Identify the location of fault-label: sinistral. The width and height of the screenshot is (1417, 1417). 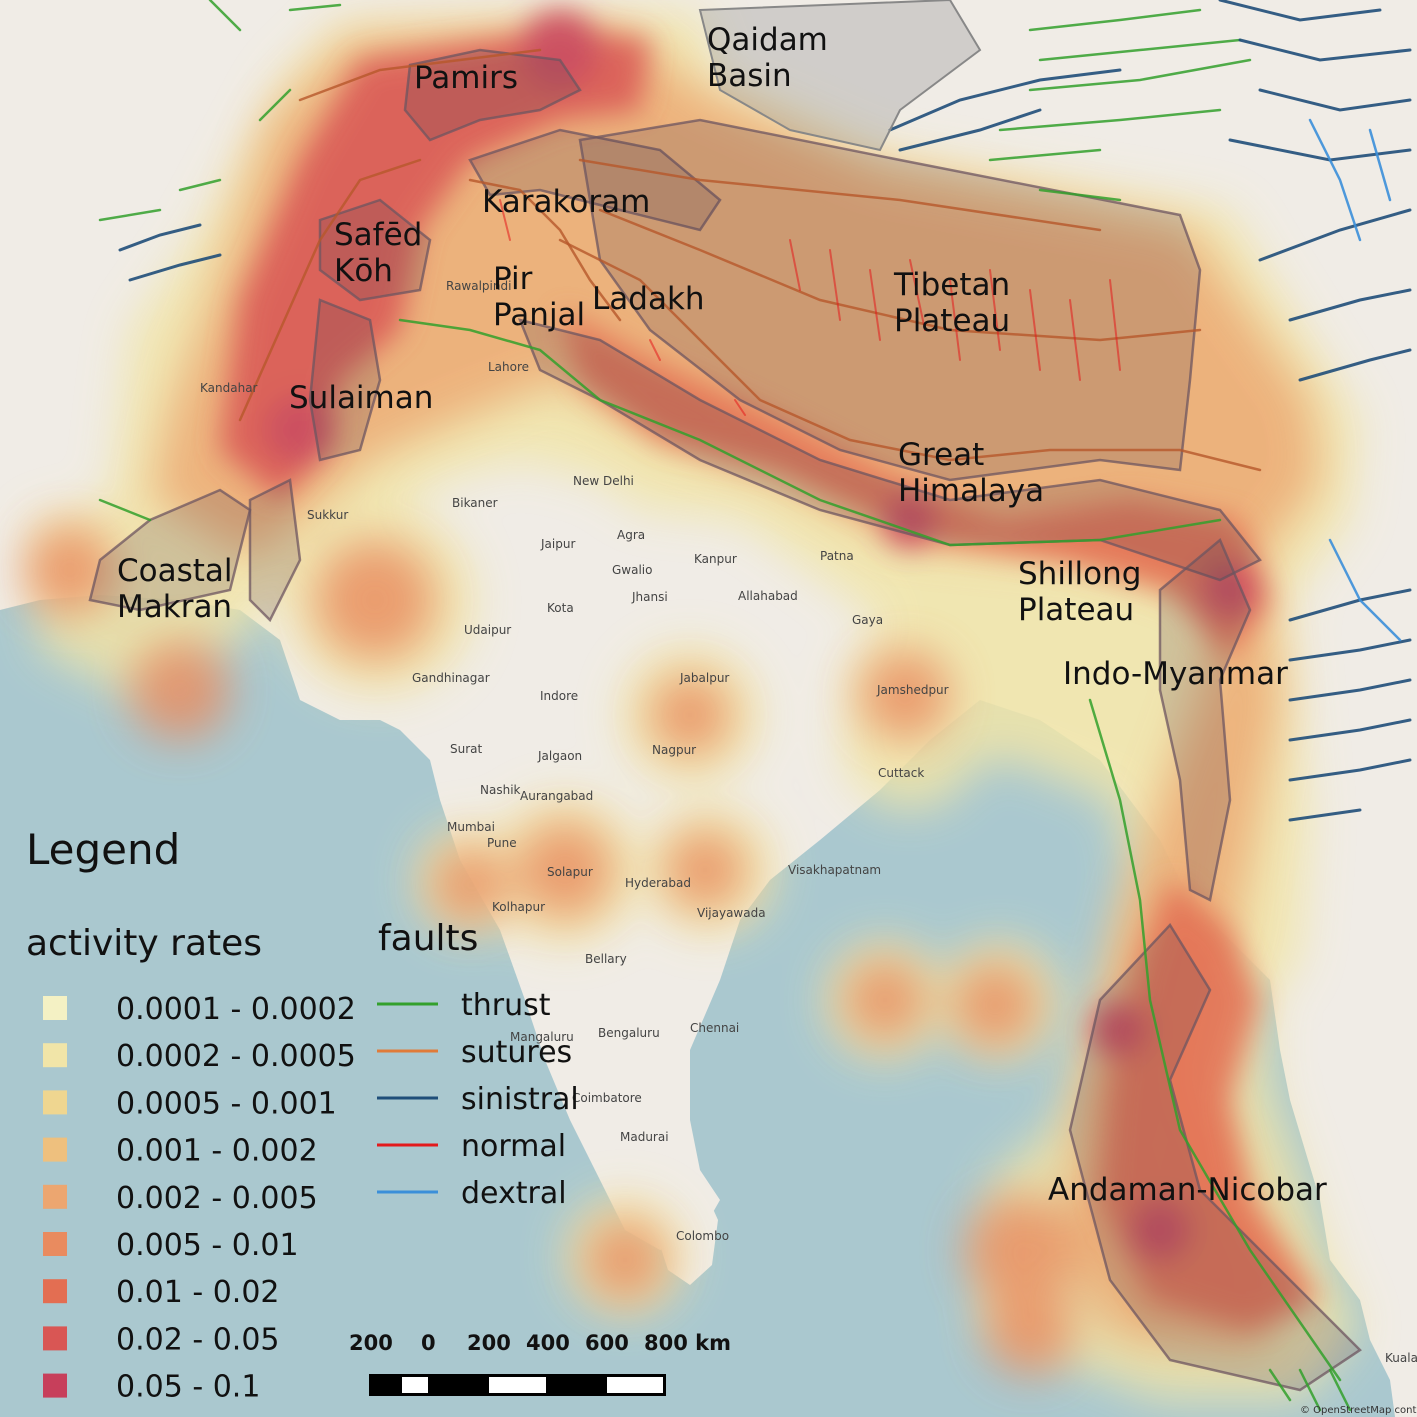
(520, 1099).